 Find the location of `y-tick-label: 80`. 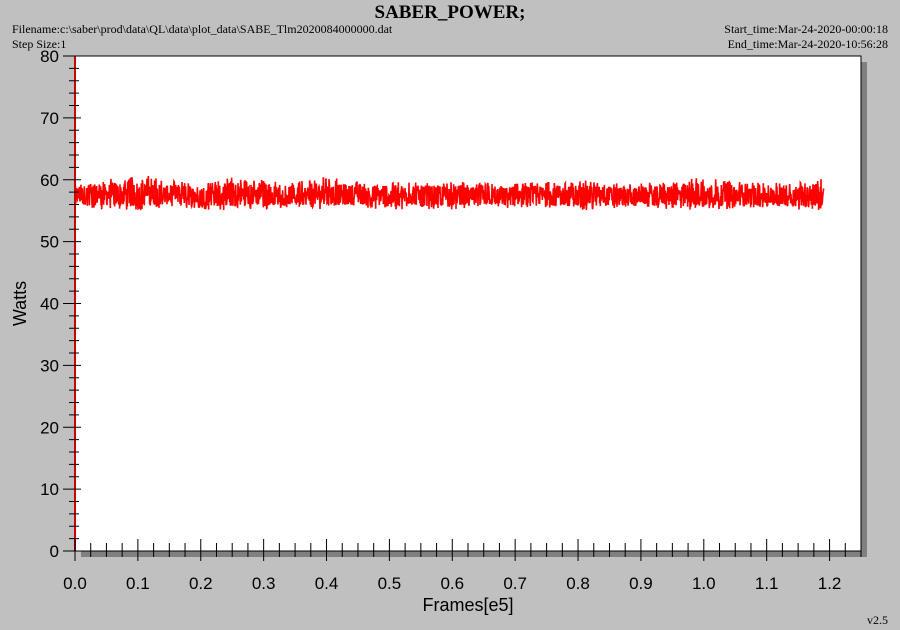

y-tick-label: 80 is located at coordinates (49, 56).